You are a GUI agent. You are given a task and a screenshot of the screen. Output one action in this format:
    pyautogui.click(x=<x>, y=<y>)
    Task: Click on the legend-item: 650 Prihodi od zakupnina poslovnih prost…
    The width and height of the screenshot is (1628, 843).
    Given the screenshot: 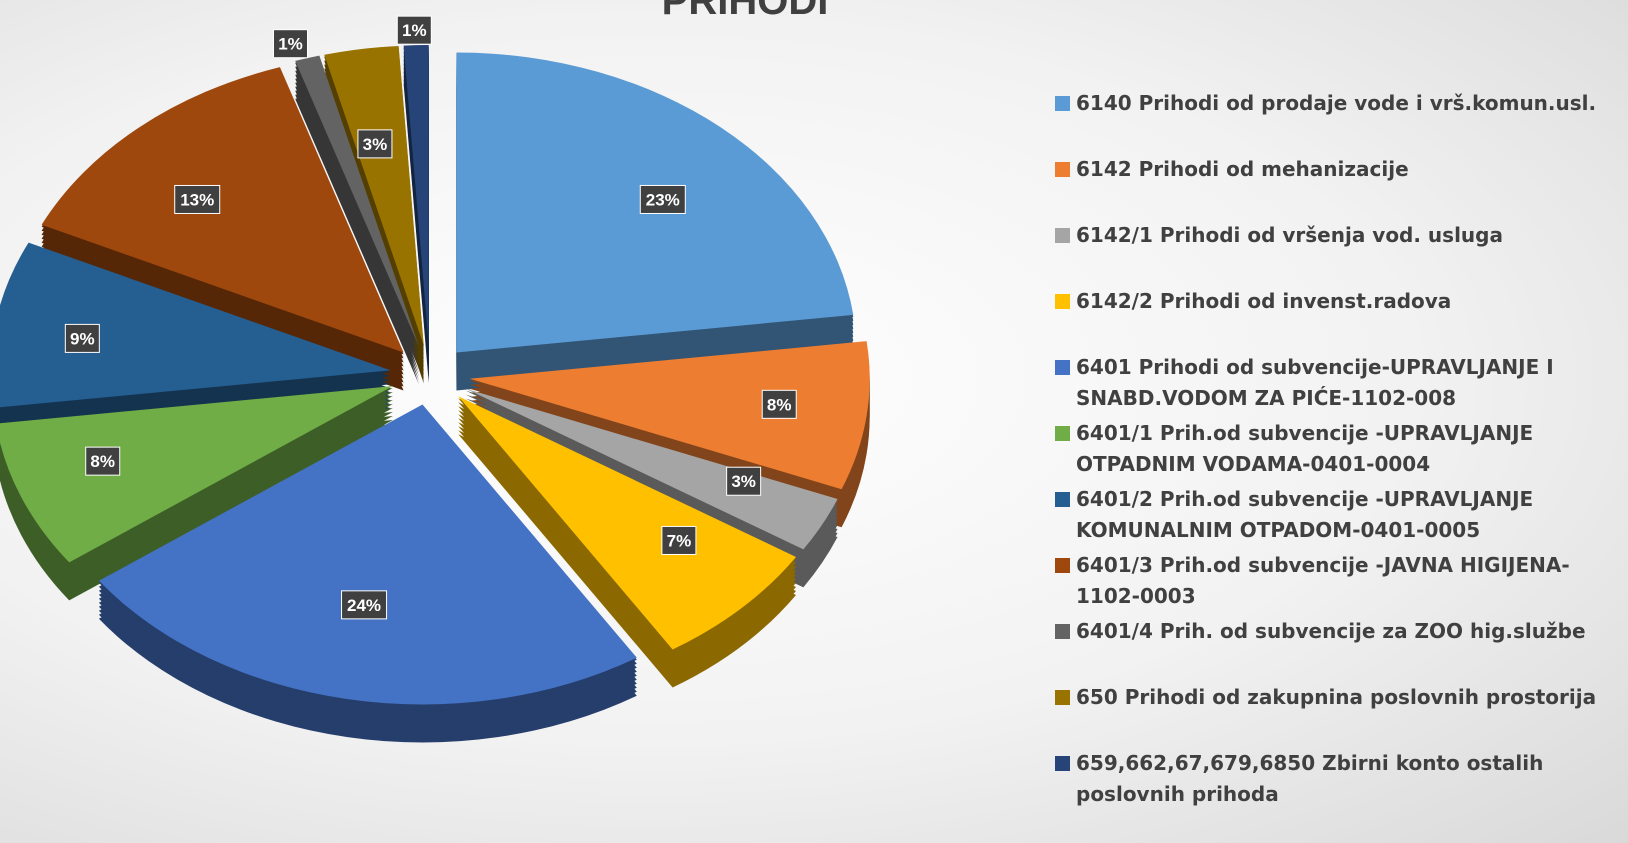 What is the action you would take?
    pyautogui.click(x=1340, y=715)
    